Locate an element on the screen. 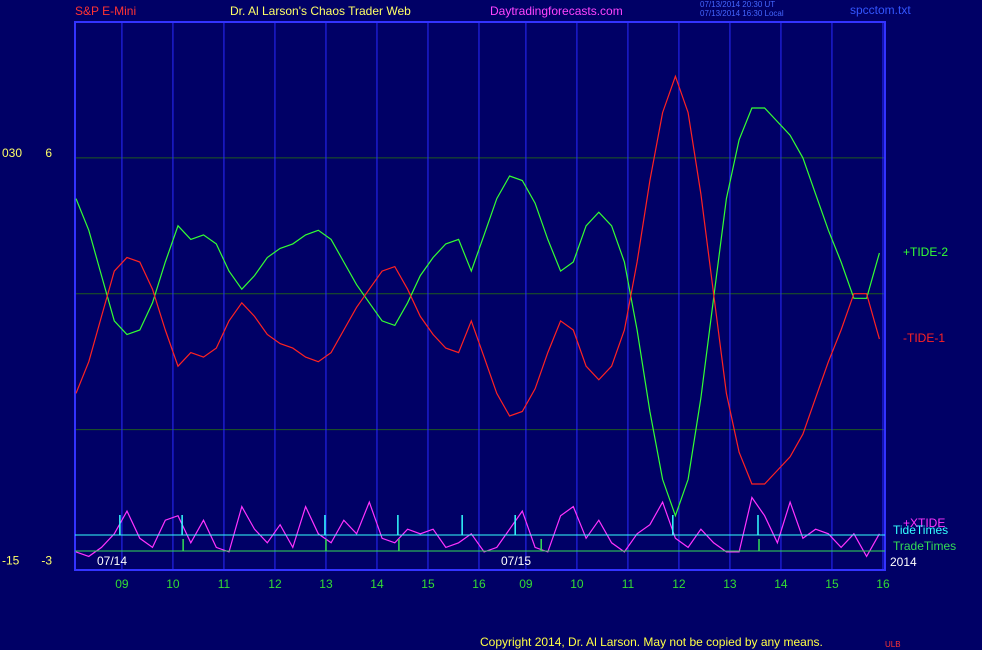 The image size is (982, 650). header-stamp: 07/13/2014 16:30 Local is located at coordinates (742, 13).